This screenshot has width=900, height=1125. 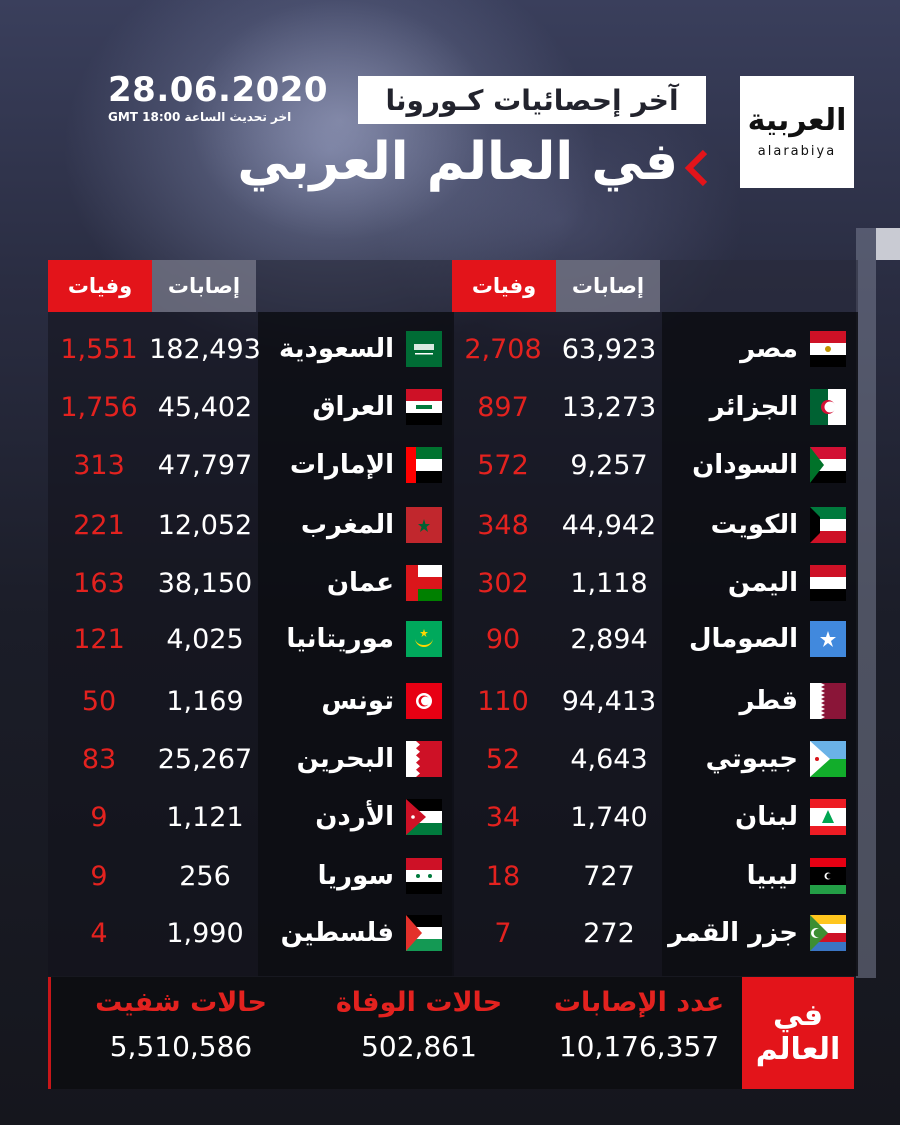 What do you see at coordinates (357, 701) in the screenshot?
I see `country-name: تونس` at bounding box center [357, 701].